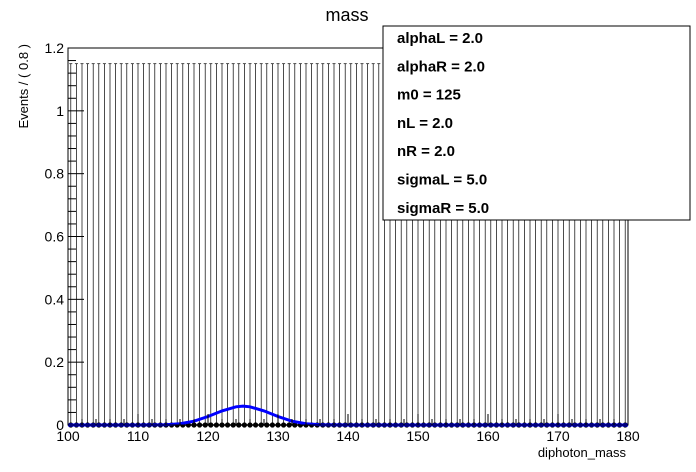  What do you see at coordinates (440, 38) in the screenshot?
I see `parameter-label: alphaL = 2.0` at bounding box center [440, 38].